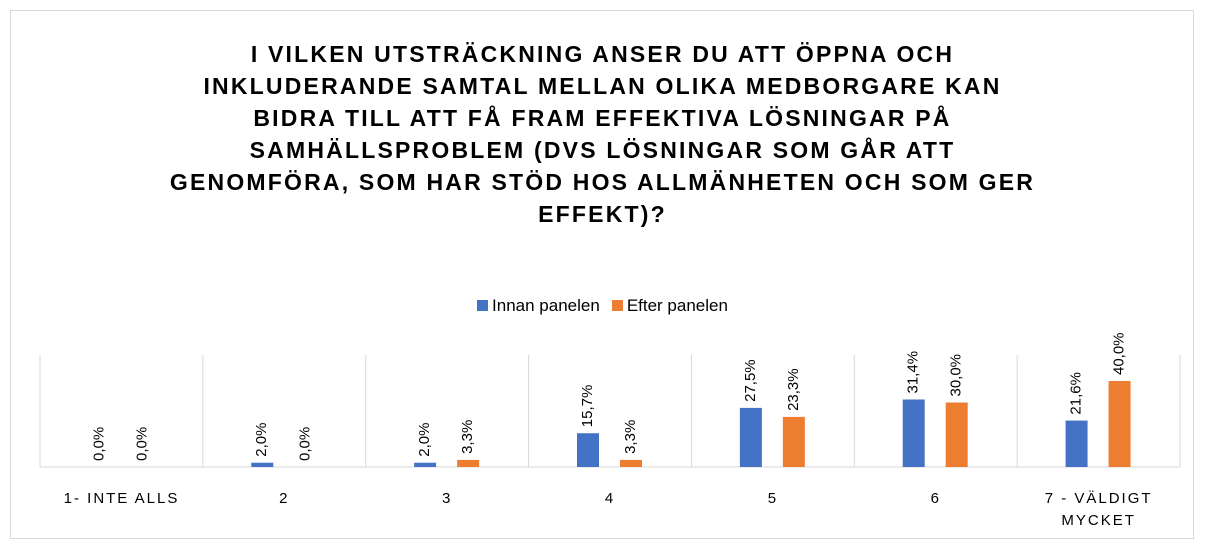 The image size is (1205, 549). Describe the element at coordinates (546, 305) in the screenshot. I see `legend-label: Innan panelen` at that location.